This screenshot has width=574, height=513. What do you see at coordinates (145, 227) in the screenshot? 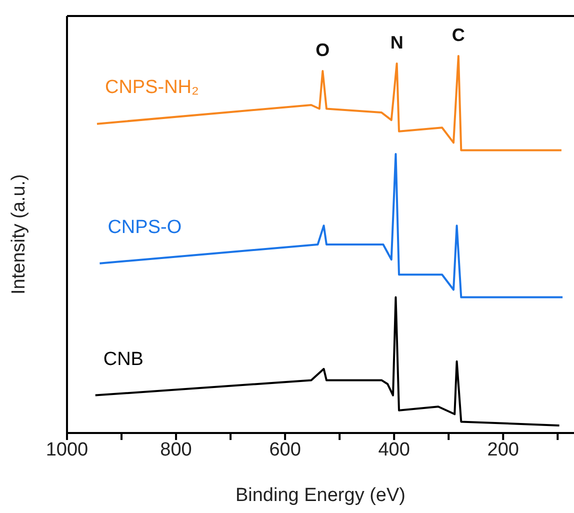
I see `series-label: CNPS-O` at bounding box center [145, 227].